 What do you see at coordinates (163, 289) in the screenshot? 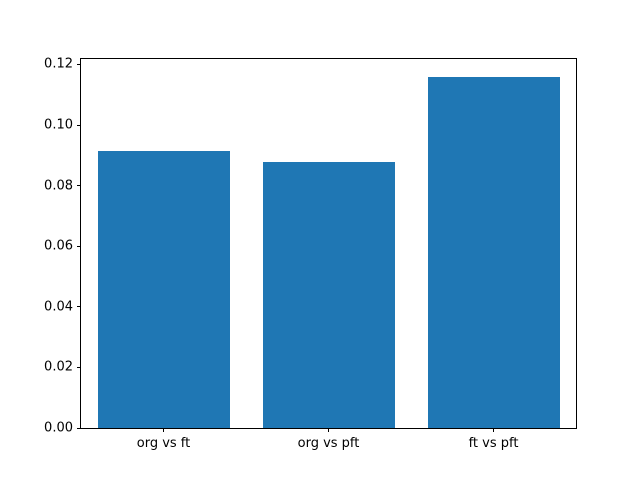
I see `bar-org-vs-ft` at bounding box center [163, 289].